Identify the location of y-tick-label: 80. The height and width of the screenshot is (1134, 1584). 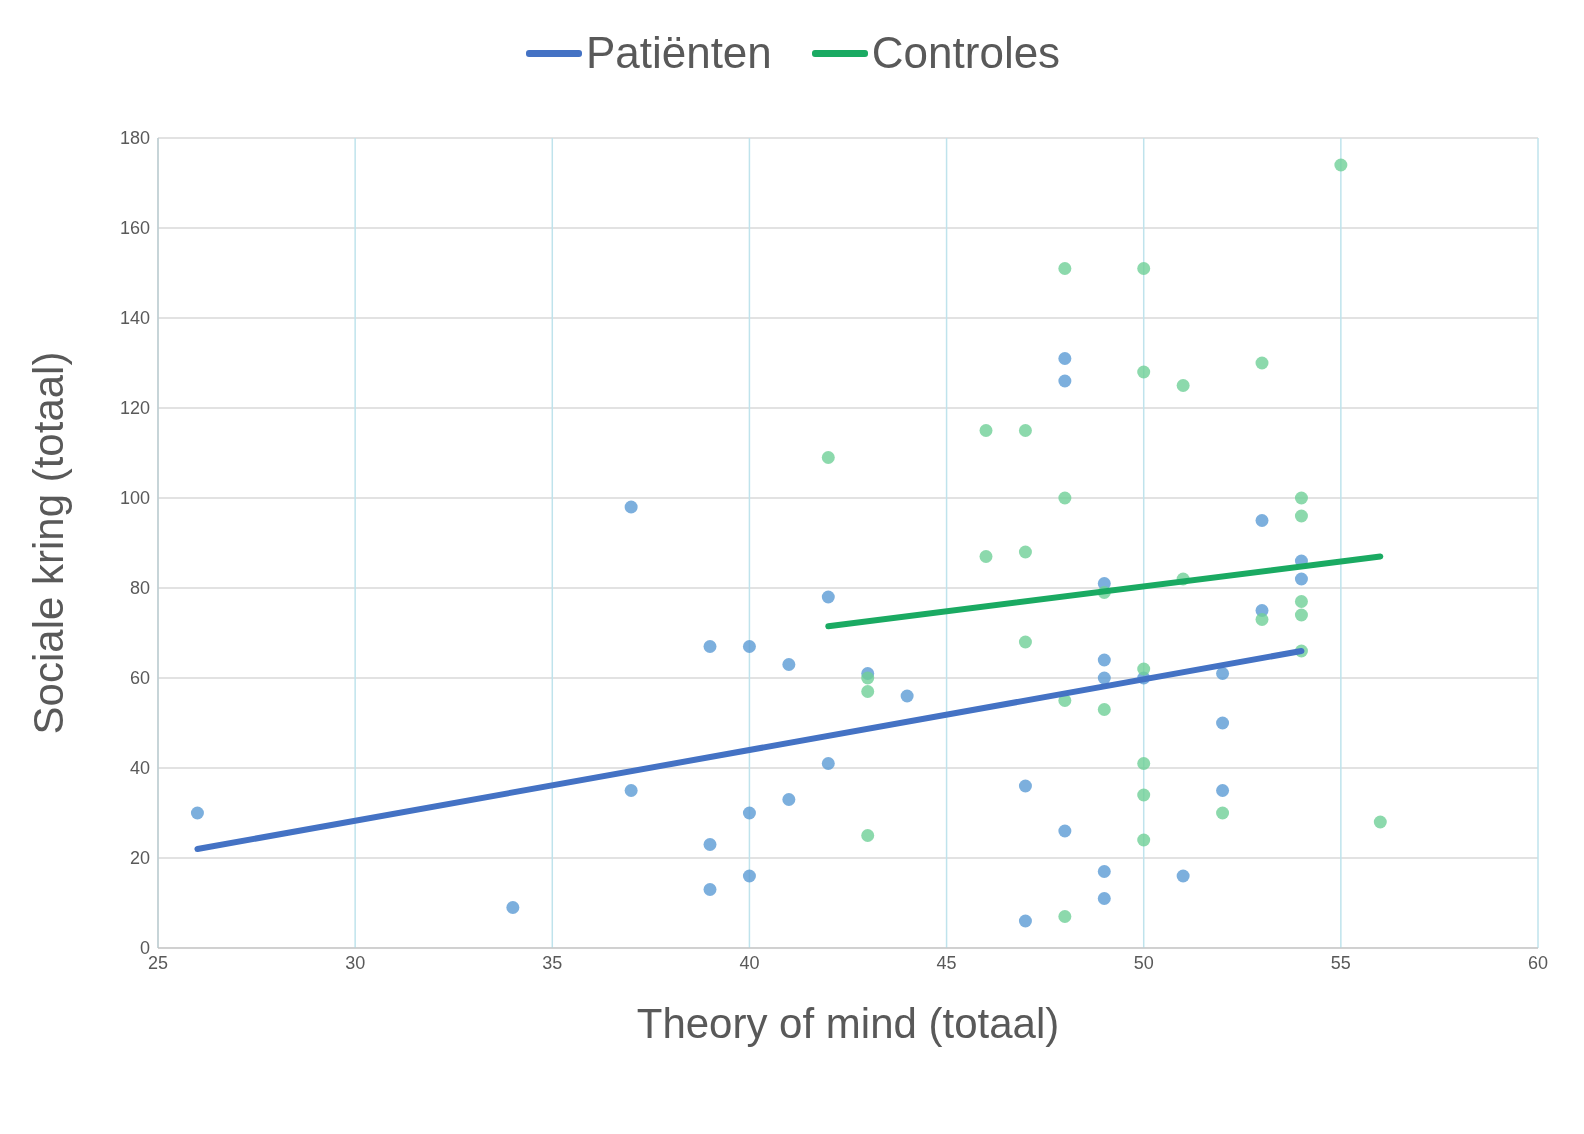
(139, 588).